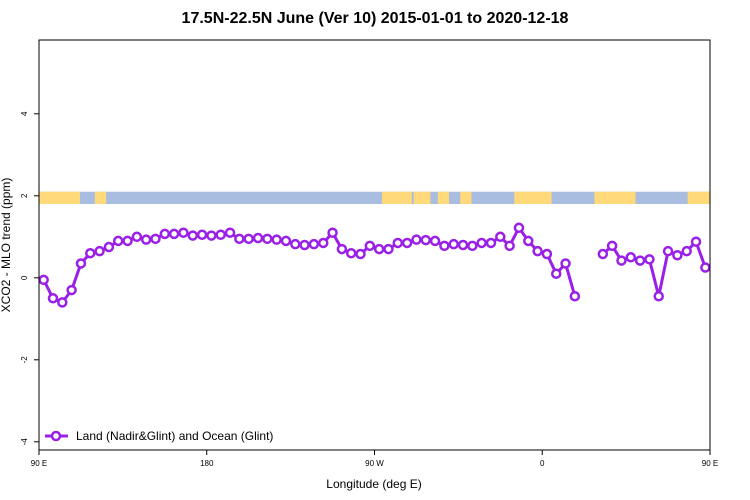 The image size is (750, 500). I want to click on y-axis: -4 -2 0 2 4, so click(29, 278).